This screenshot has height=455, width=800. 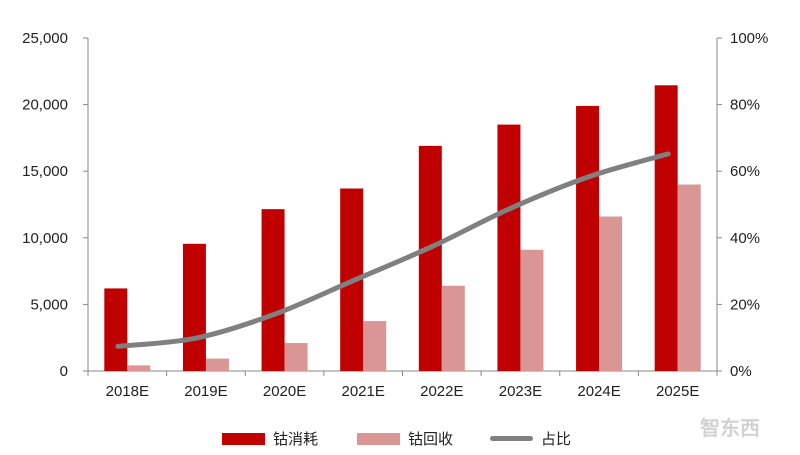 I want to click on legend-item-consumption: 钴消耗, so click(x=270, y=438).